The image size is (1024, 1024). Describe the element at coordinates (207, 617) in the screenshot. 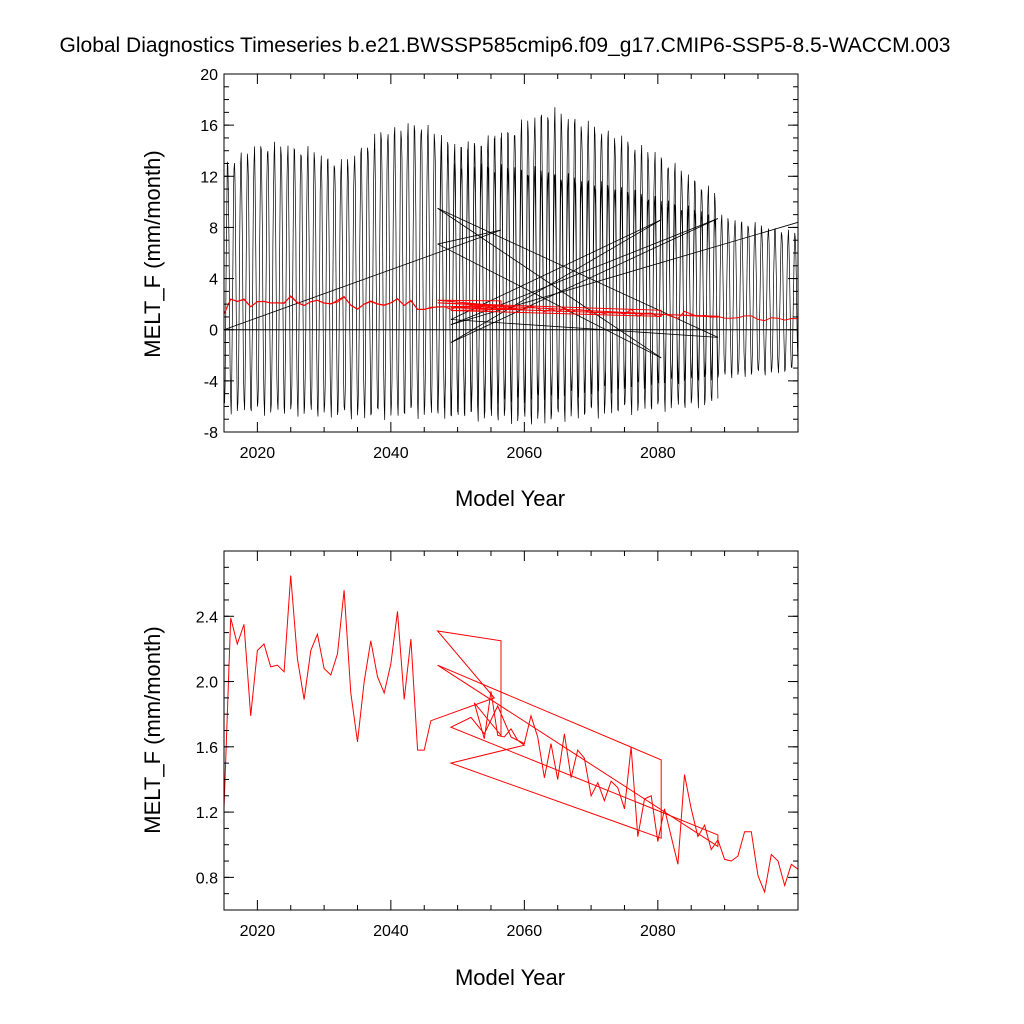

I see `bottom-y-tick-label: 2.4` at that location.